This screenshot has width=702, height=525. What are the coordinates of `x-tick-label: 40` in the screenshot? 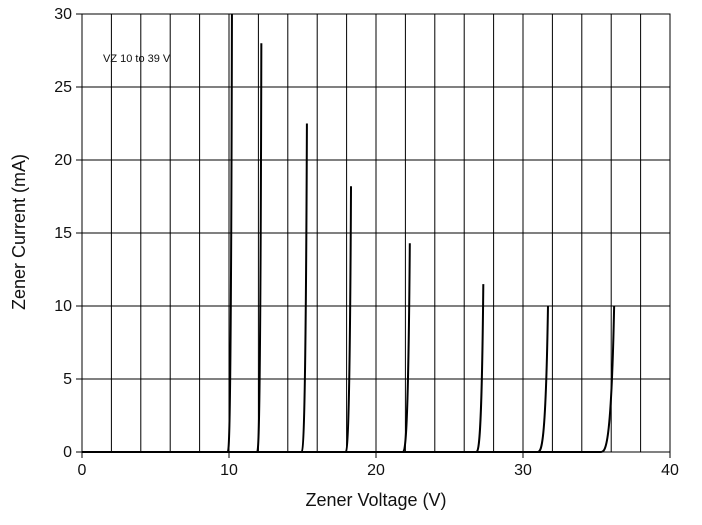 It's located at (670, 470).